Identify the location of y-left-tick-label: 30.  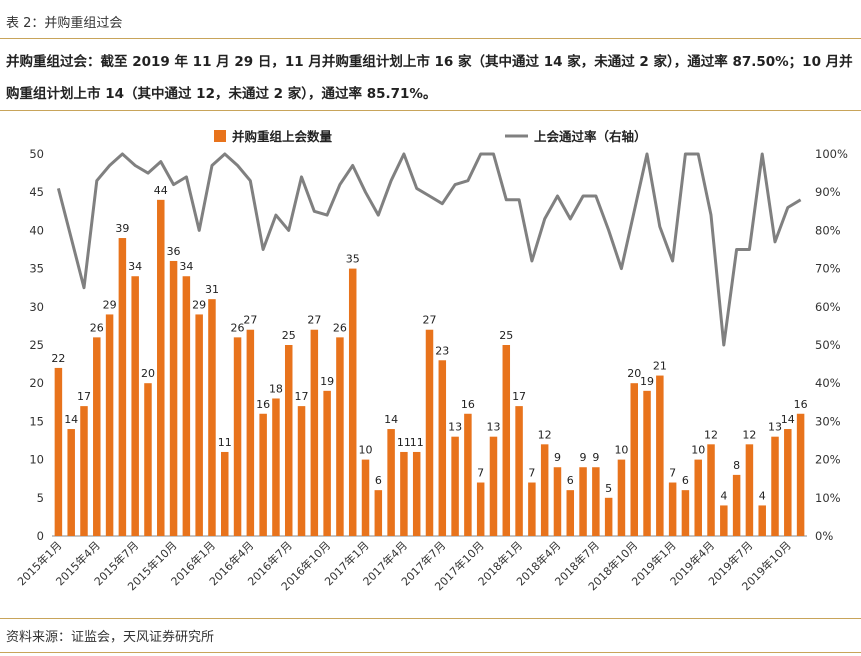
(36, 307).